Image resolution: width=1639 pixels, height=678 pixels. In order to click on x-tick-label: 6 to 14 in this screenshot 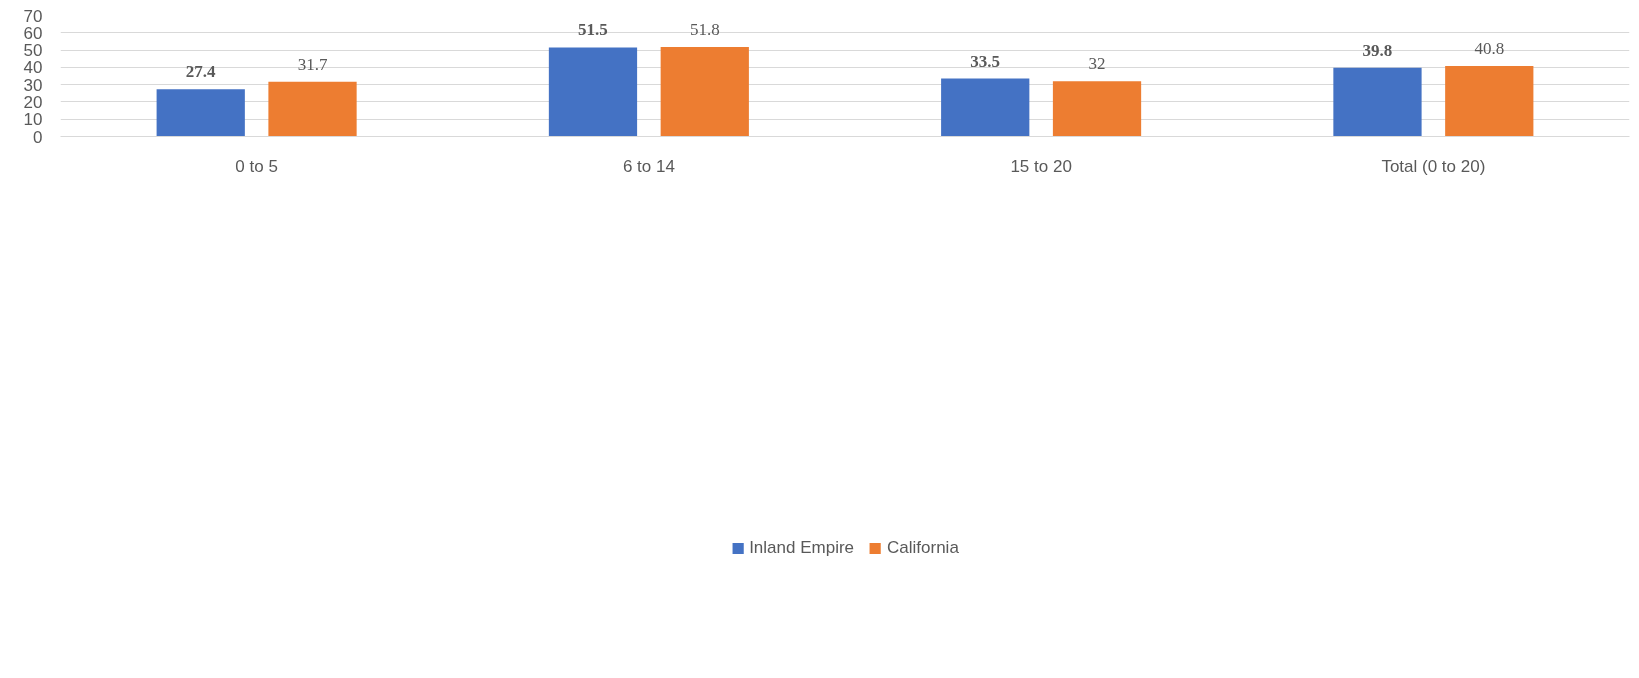, I will do `click(648, 166)`.